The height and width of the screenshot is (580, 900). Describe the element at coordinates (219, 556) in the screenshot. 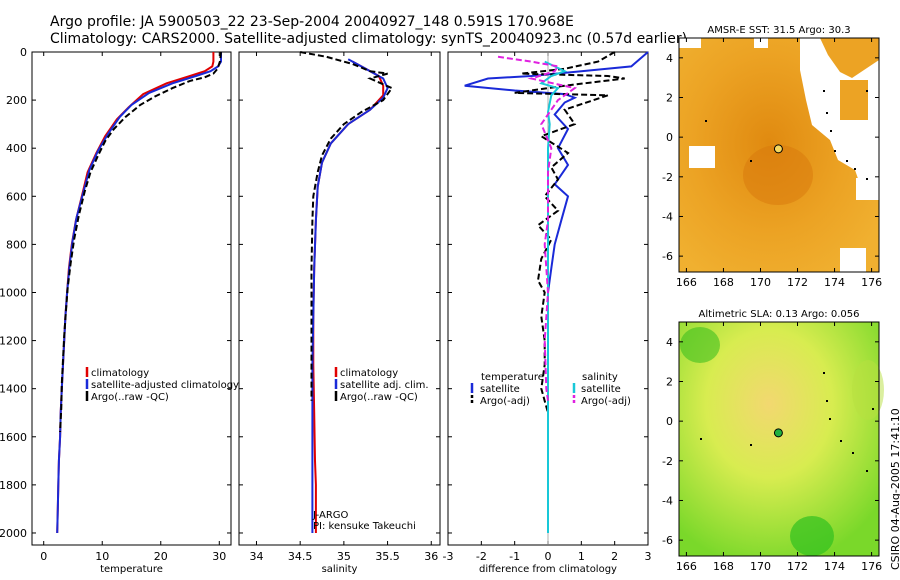

I see `x-tick-label: 30` at that location.